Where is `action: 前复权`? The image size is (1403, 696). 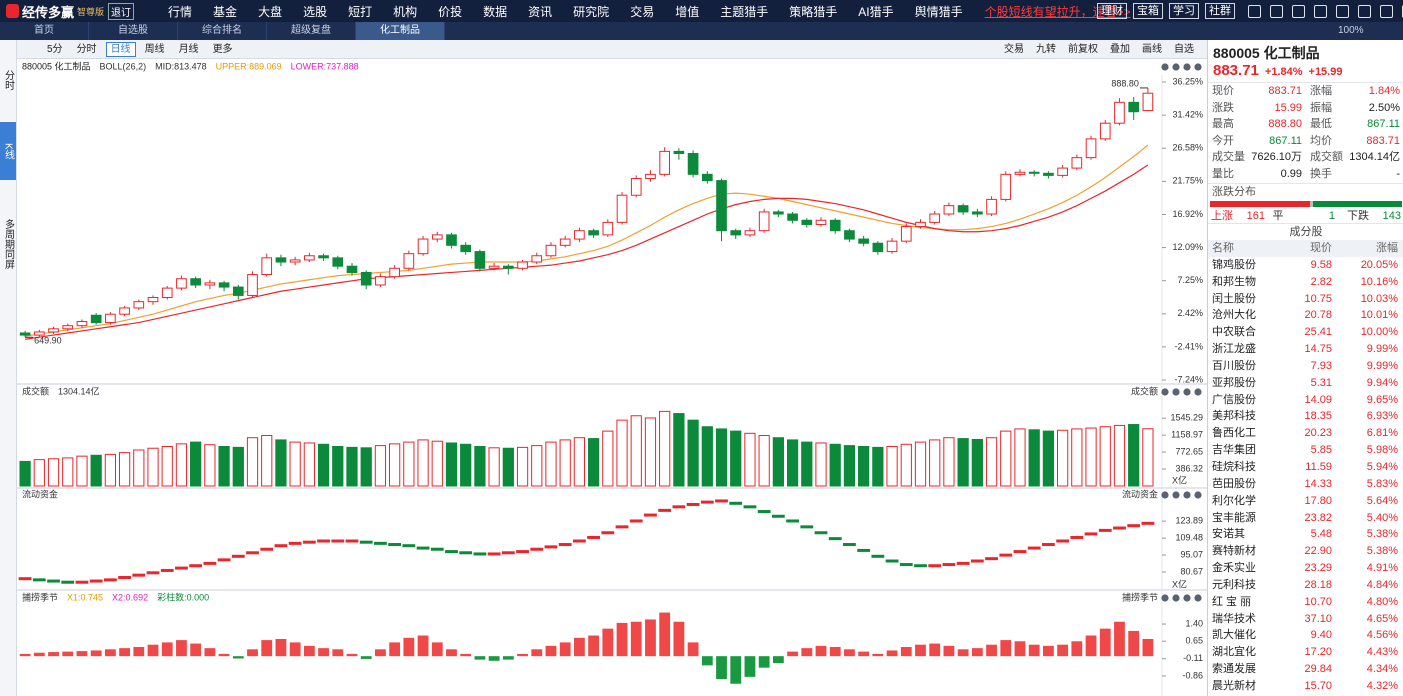
action: 前复权 is located at coordinates (1083, 49).